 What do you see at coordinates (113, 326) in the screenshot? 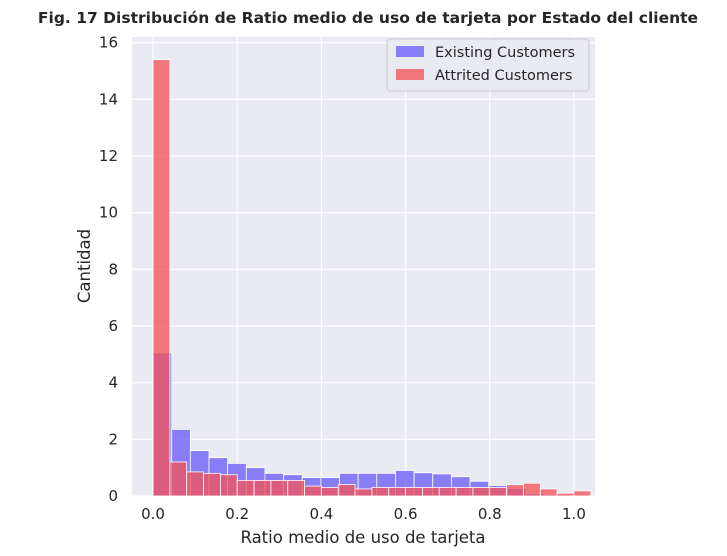
I see `y-tick-label: 6` at bounding box center [113, 326].